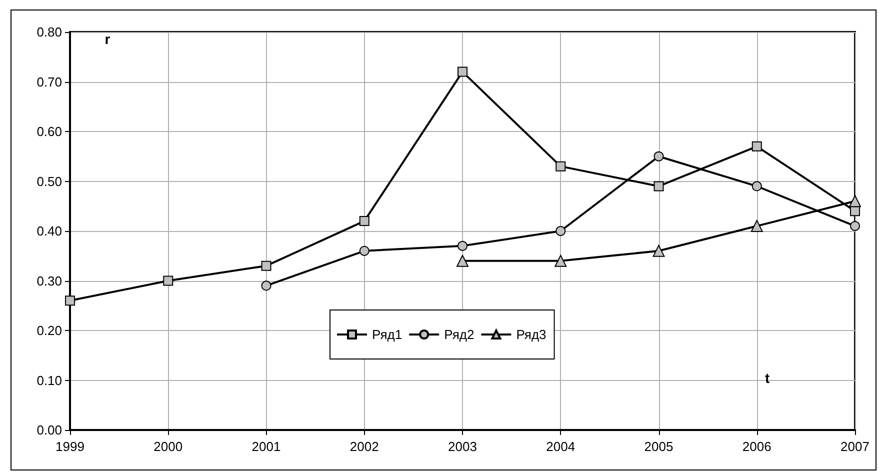 The width and height of the screenshot is (879, 473). Describe the element at coordinates (767, 378) in the screenshot. I see `x-axis-title: t` at that location.